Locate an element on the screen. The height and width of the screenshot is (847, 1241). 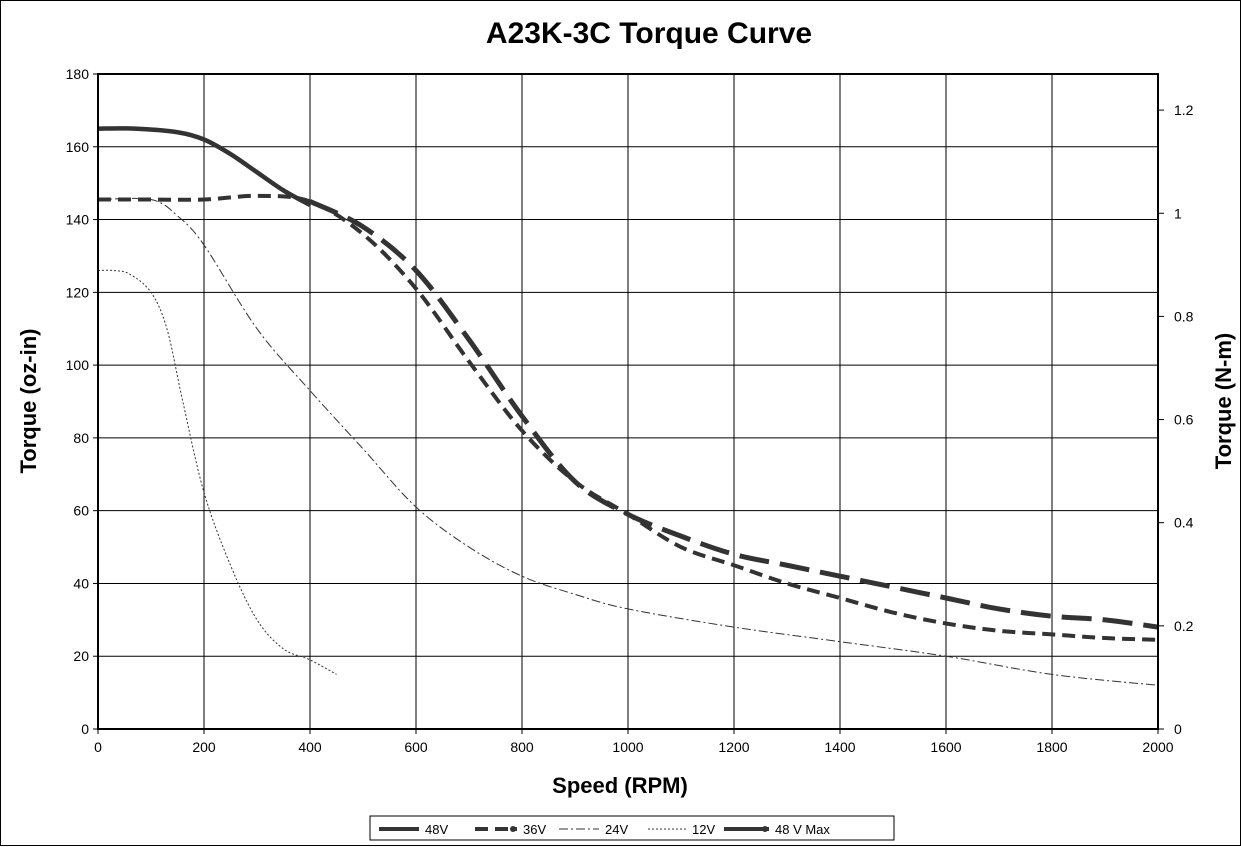
legend-entry-48-v-max: 48 V Max is located at coordinates (777, 829).